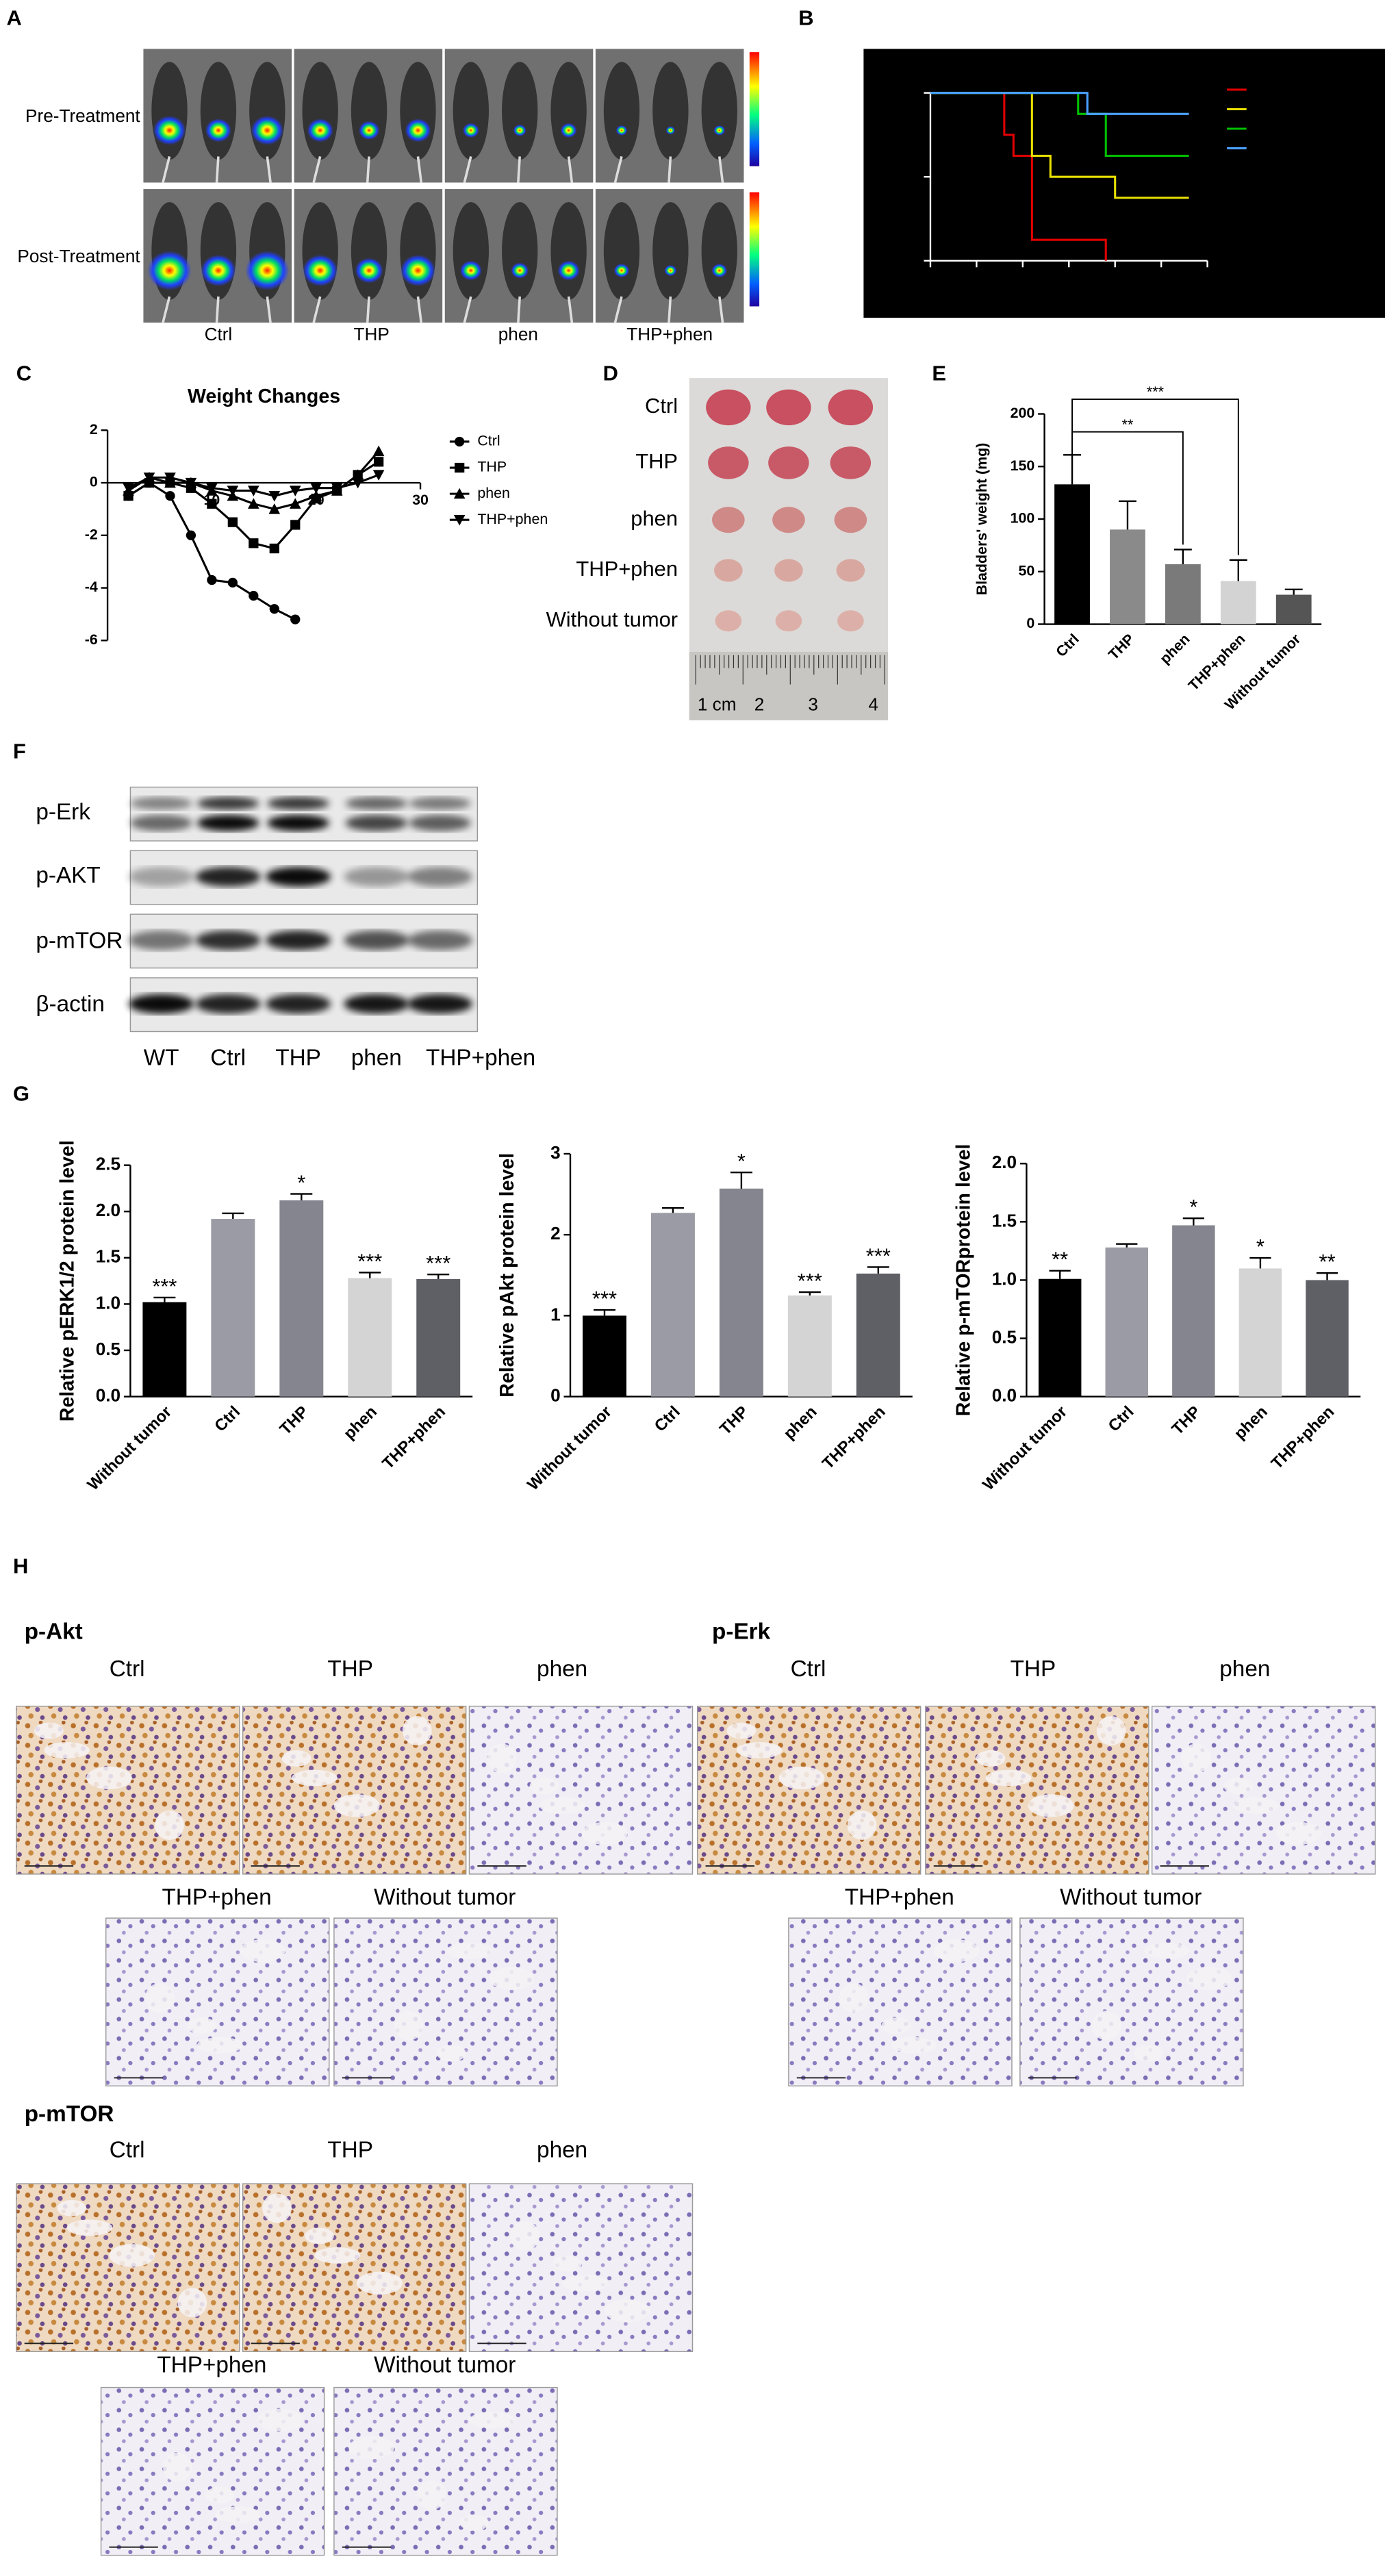 The width and height of the screenshot is (1385, 2576). What do you see at coordinates (555, 1314) in the screenshot?
I see `y-tick-label: 1` at bounding box center [555, 1314].